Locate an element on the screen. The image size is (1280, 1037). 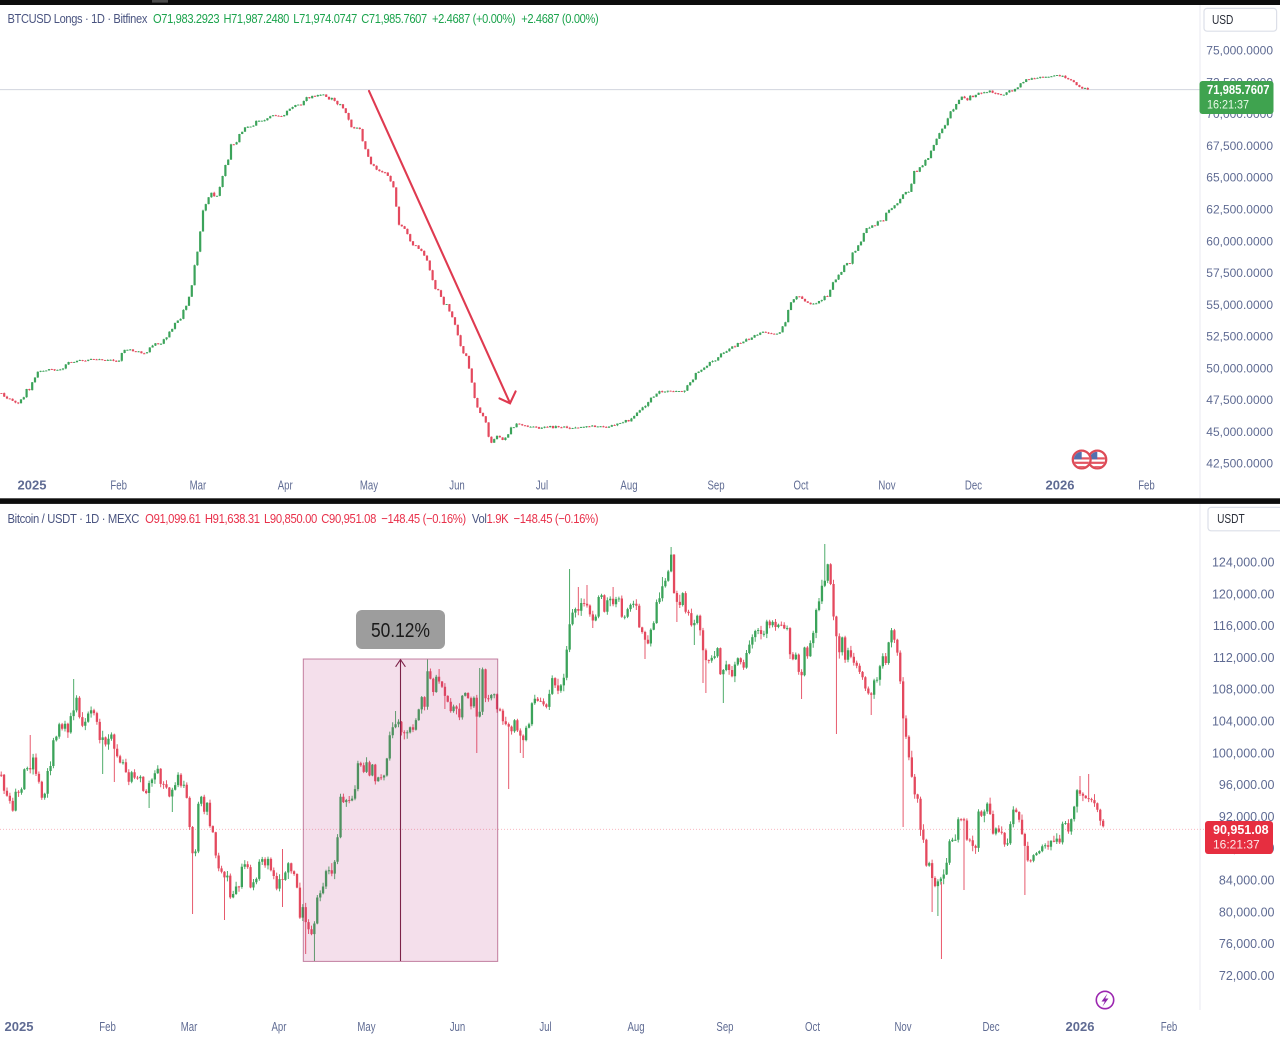
svg-text: 96,000.00 is located at coordinates (1247, 785).